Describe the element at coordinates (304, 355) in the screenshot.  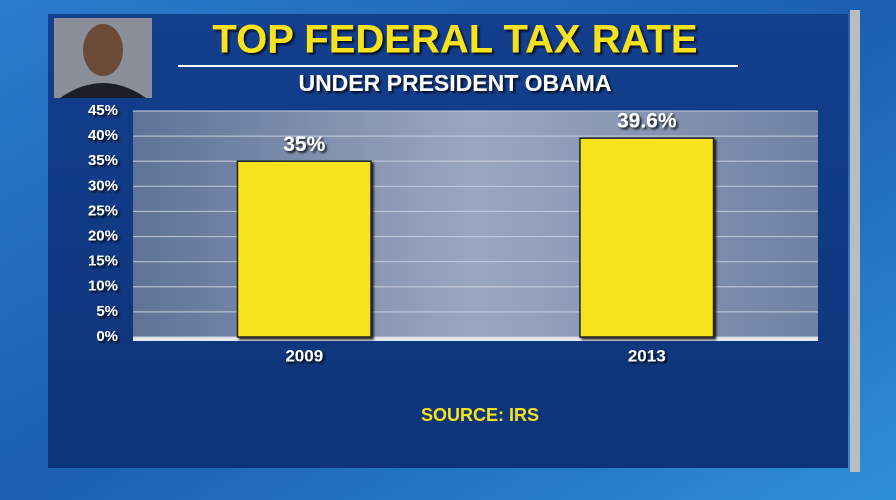
I see `x-tick-label: 2009` at that location.